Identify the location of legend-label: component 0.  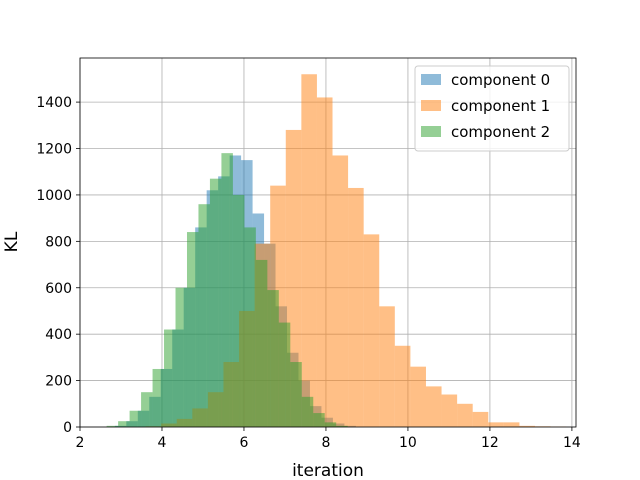
(500, 80).